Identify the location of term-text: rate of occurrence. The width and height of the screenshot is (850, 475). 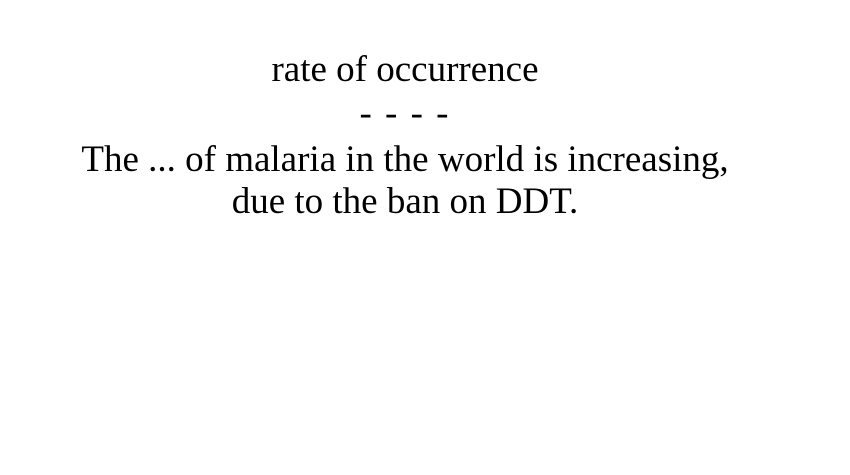
(405, 69).